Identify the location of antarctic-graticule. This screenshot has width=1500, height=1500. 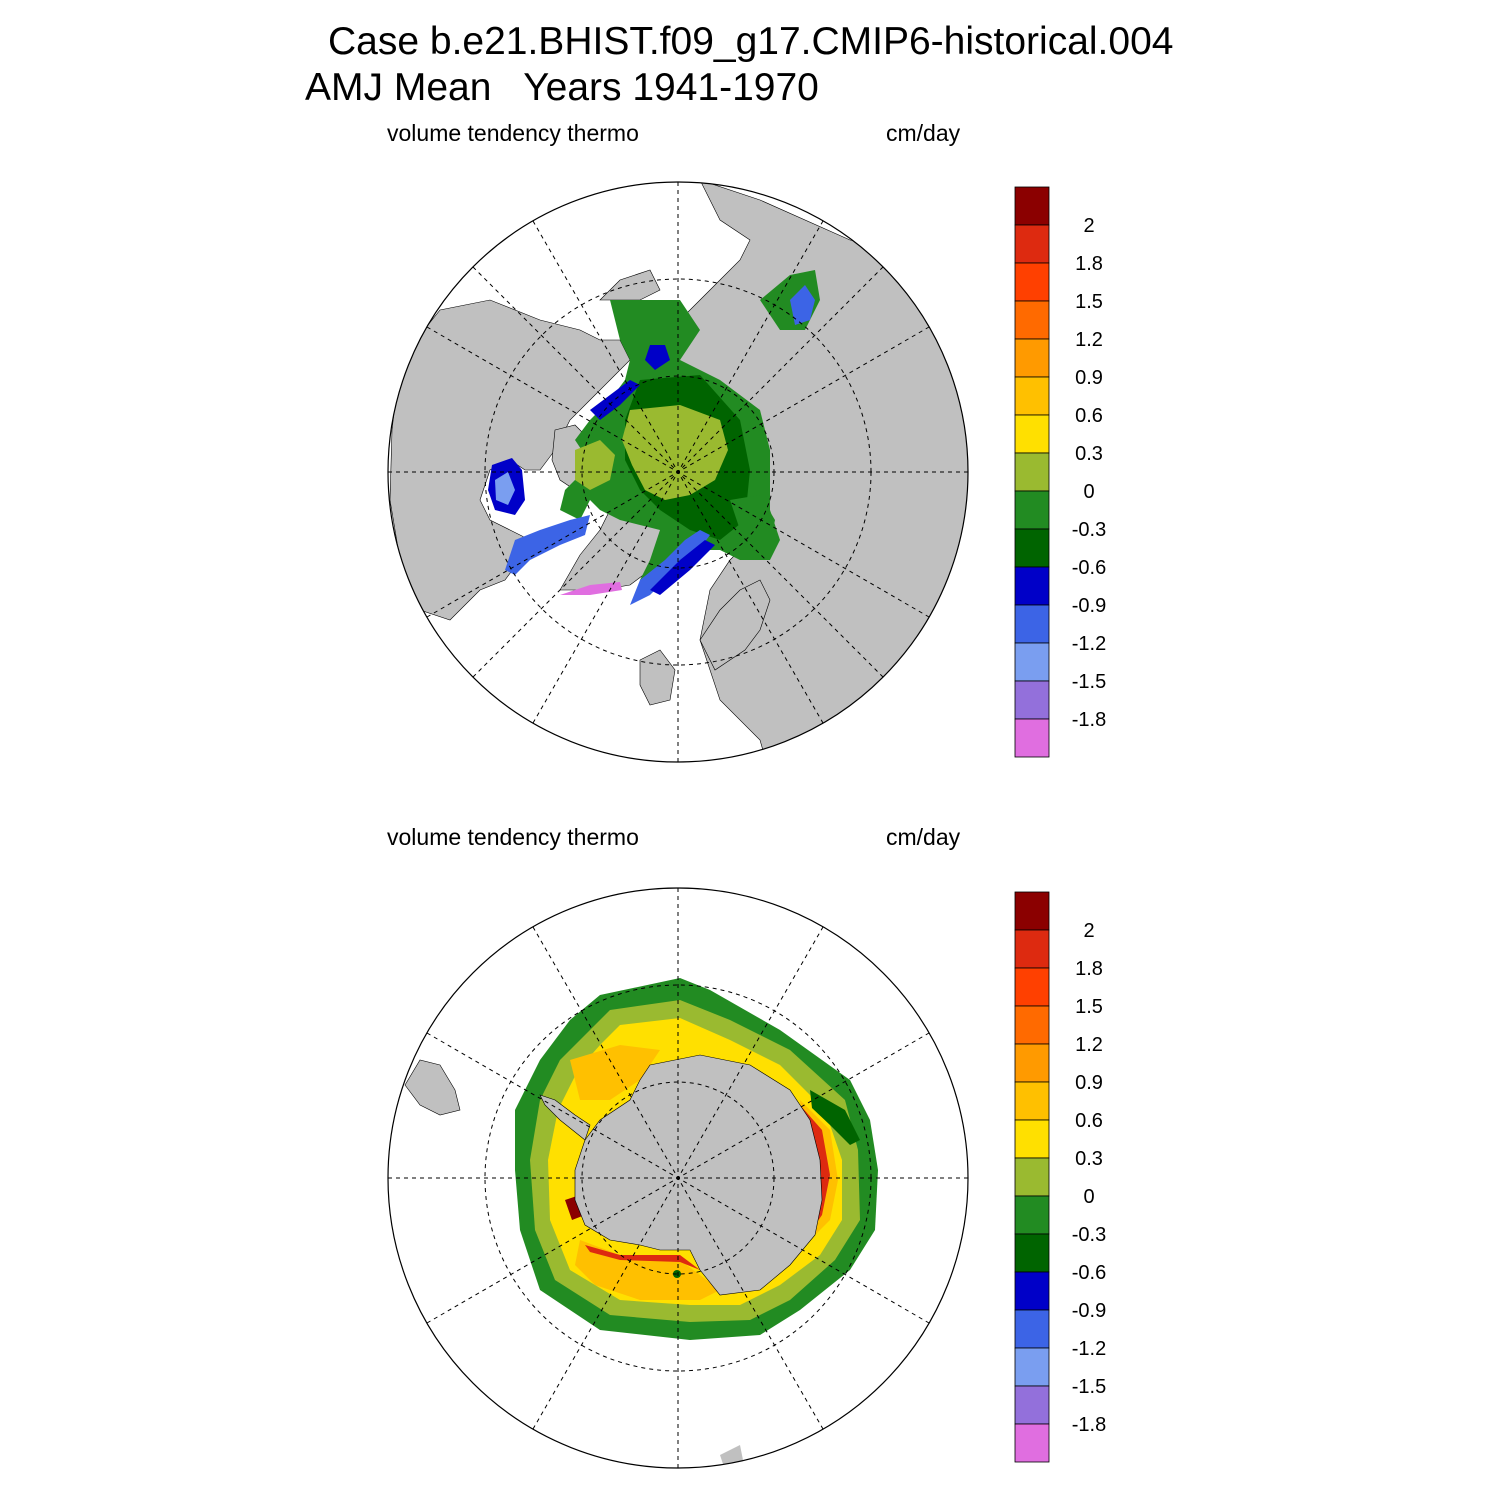
(678, 1178).